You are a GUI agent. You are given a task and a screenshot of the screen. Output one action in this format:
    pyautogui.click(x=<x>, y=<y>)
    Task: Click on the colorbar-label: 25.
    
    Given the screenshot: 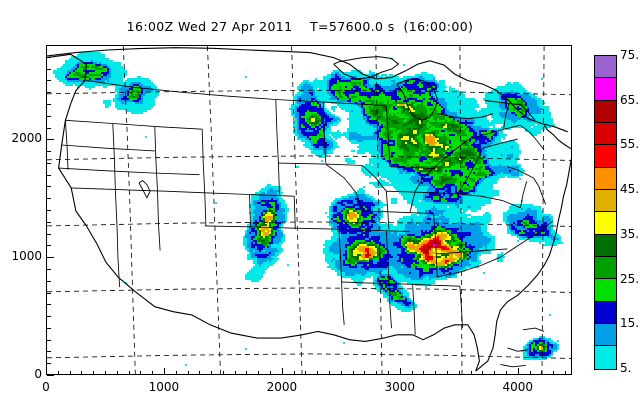 What is the action you would take?
    pyautogui.click(x=630, y=278)
    